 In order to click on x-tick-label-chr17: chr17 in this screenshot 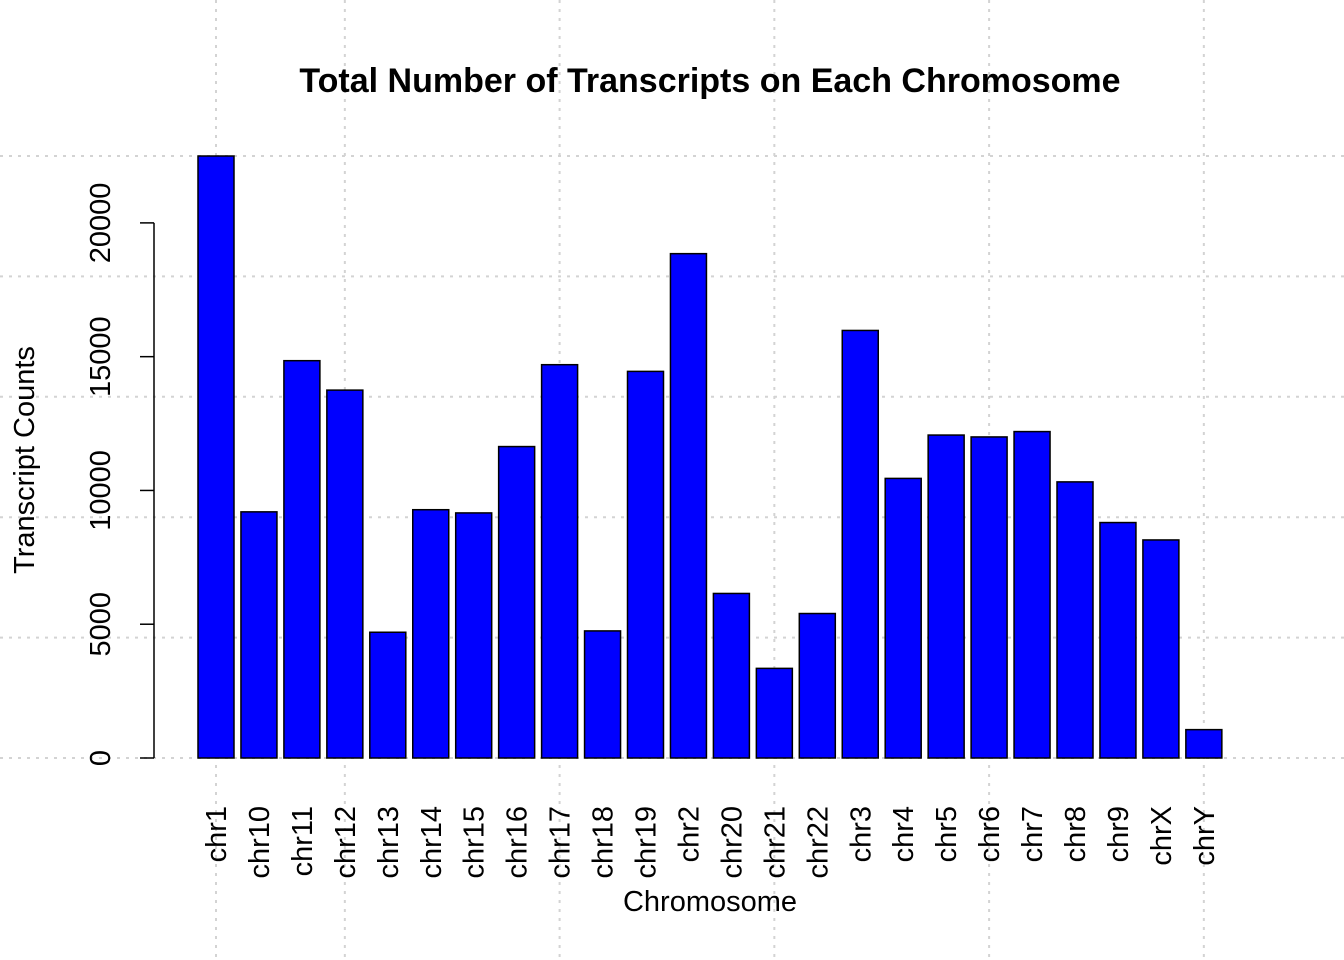, I will do `click(561, 842)`.